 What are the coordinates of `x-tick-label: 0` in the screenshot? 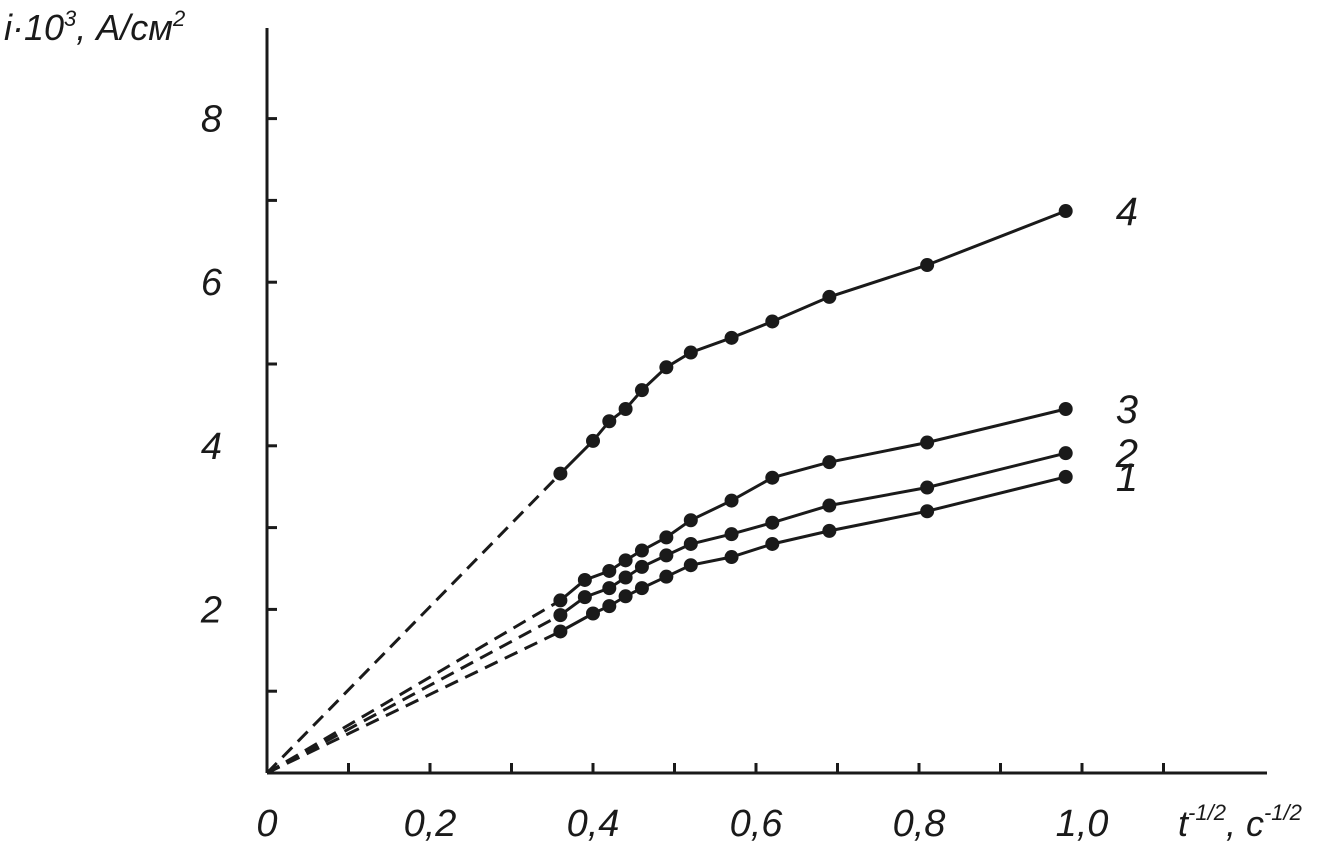 It's located at (266, 824).